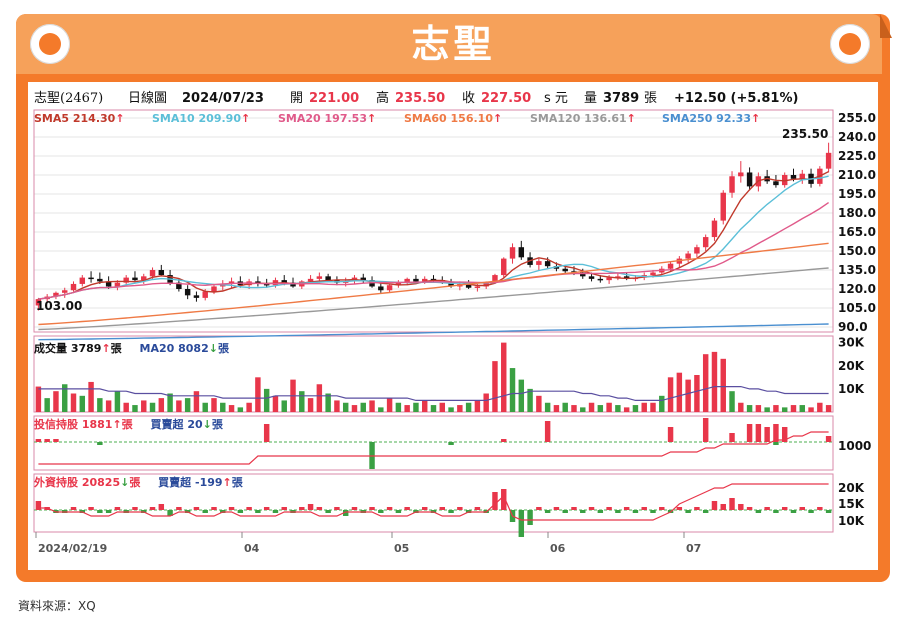 Image resolution: width=907 pixels, height=618 pixels. Describe the element at coordinates (57, 606) in the screenshot. I see `source-caption: 資料來源：XQ` at that location.